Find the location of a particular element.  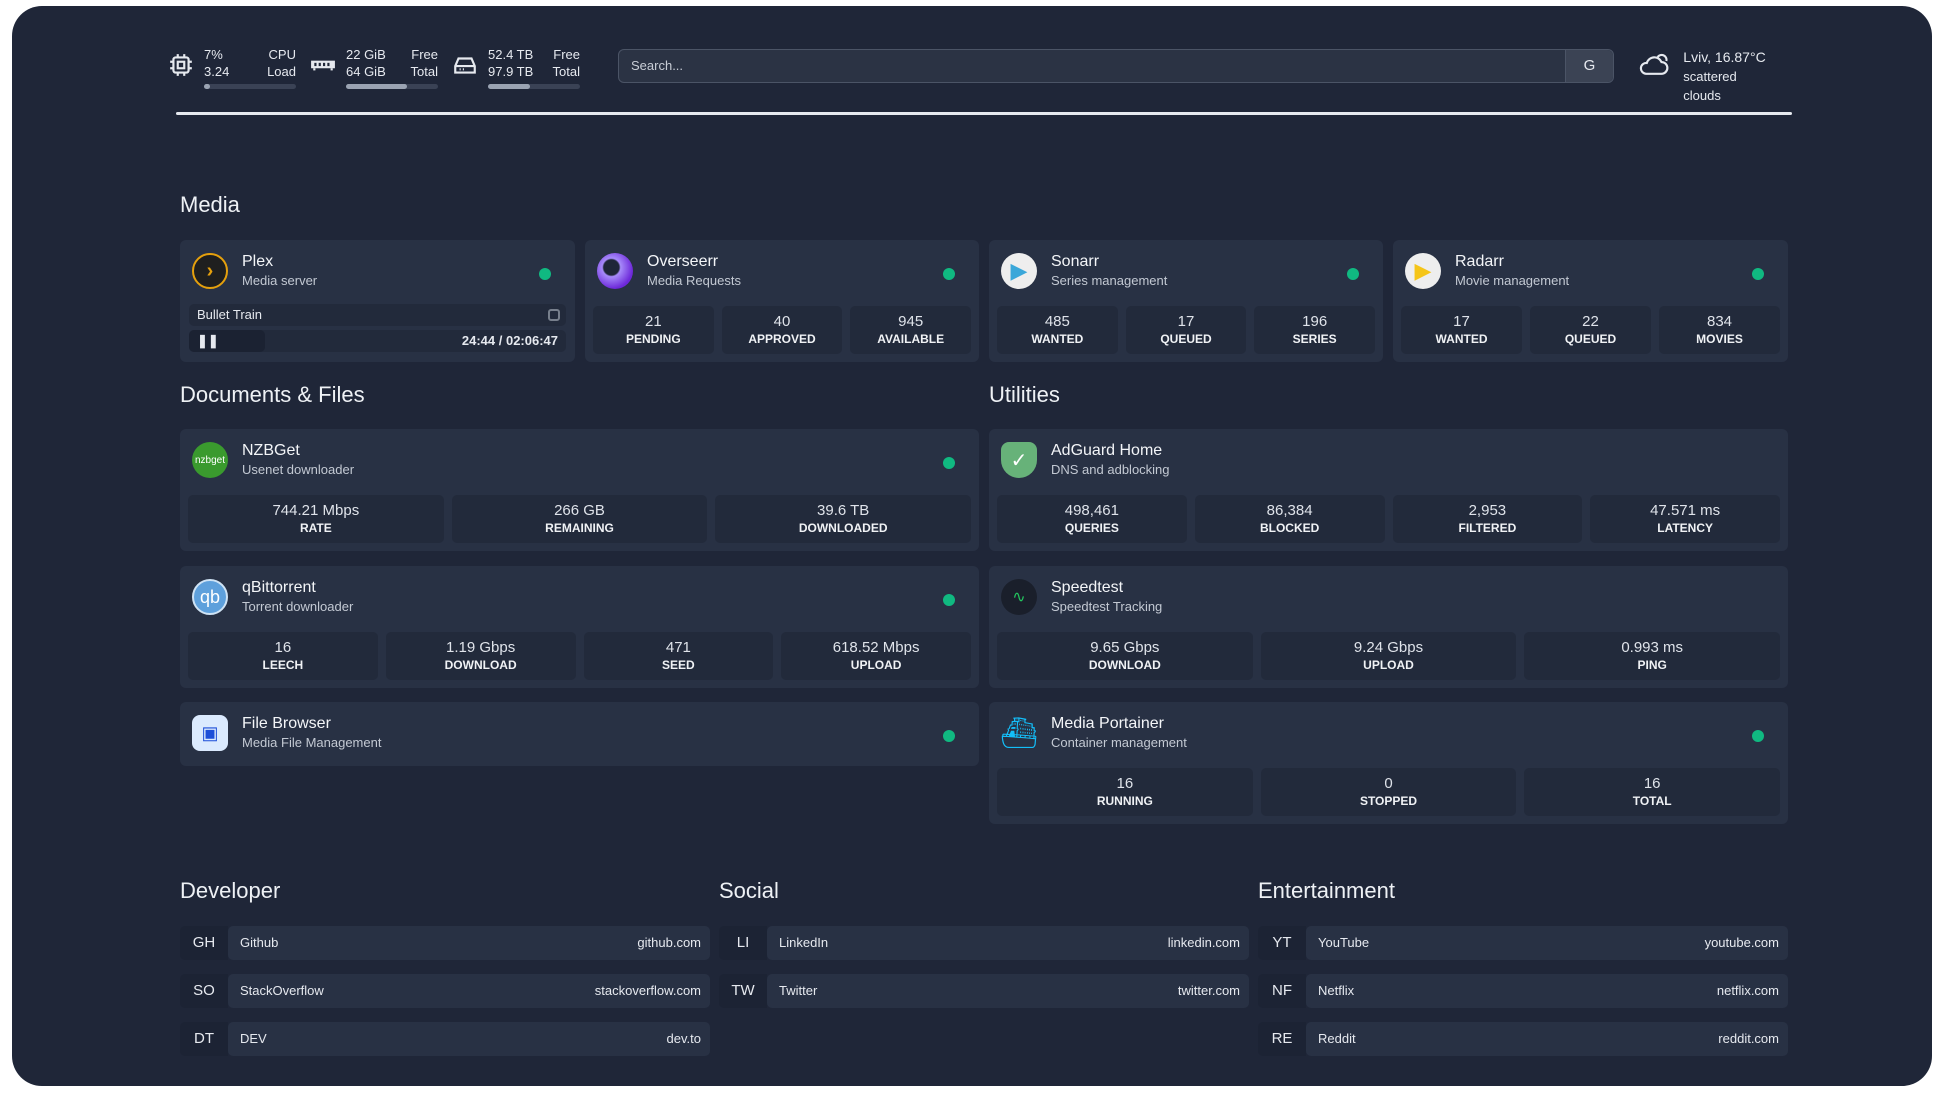

stat-label: TOTAL is located at coordinates (1652, 801).